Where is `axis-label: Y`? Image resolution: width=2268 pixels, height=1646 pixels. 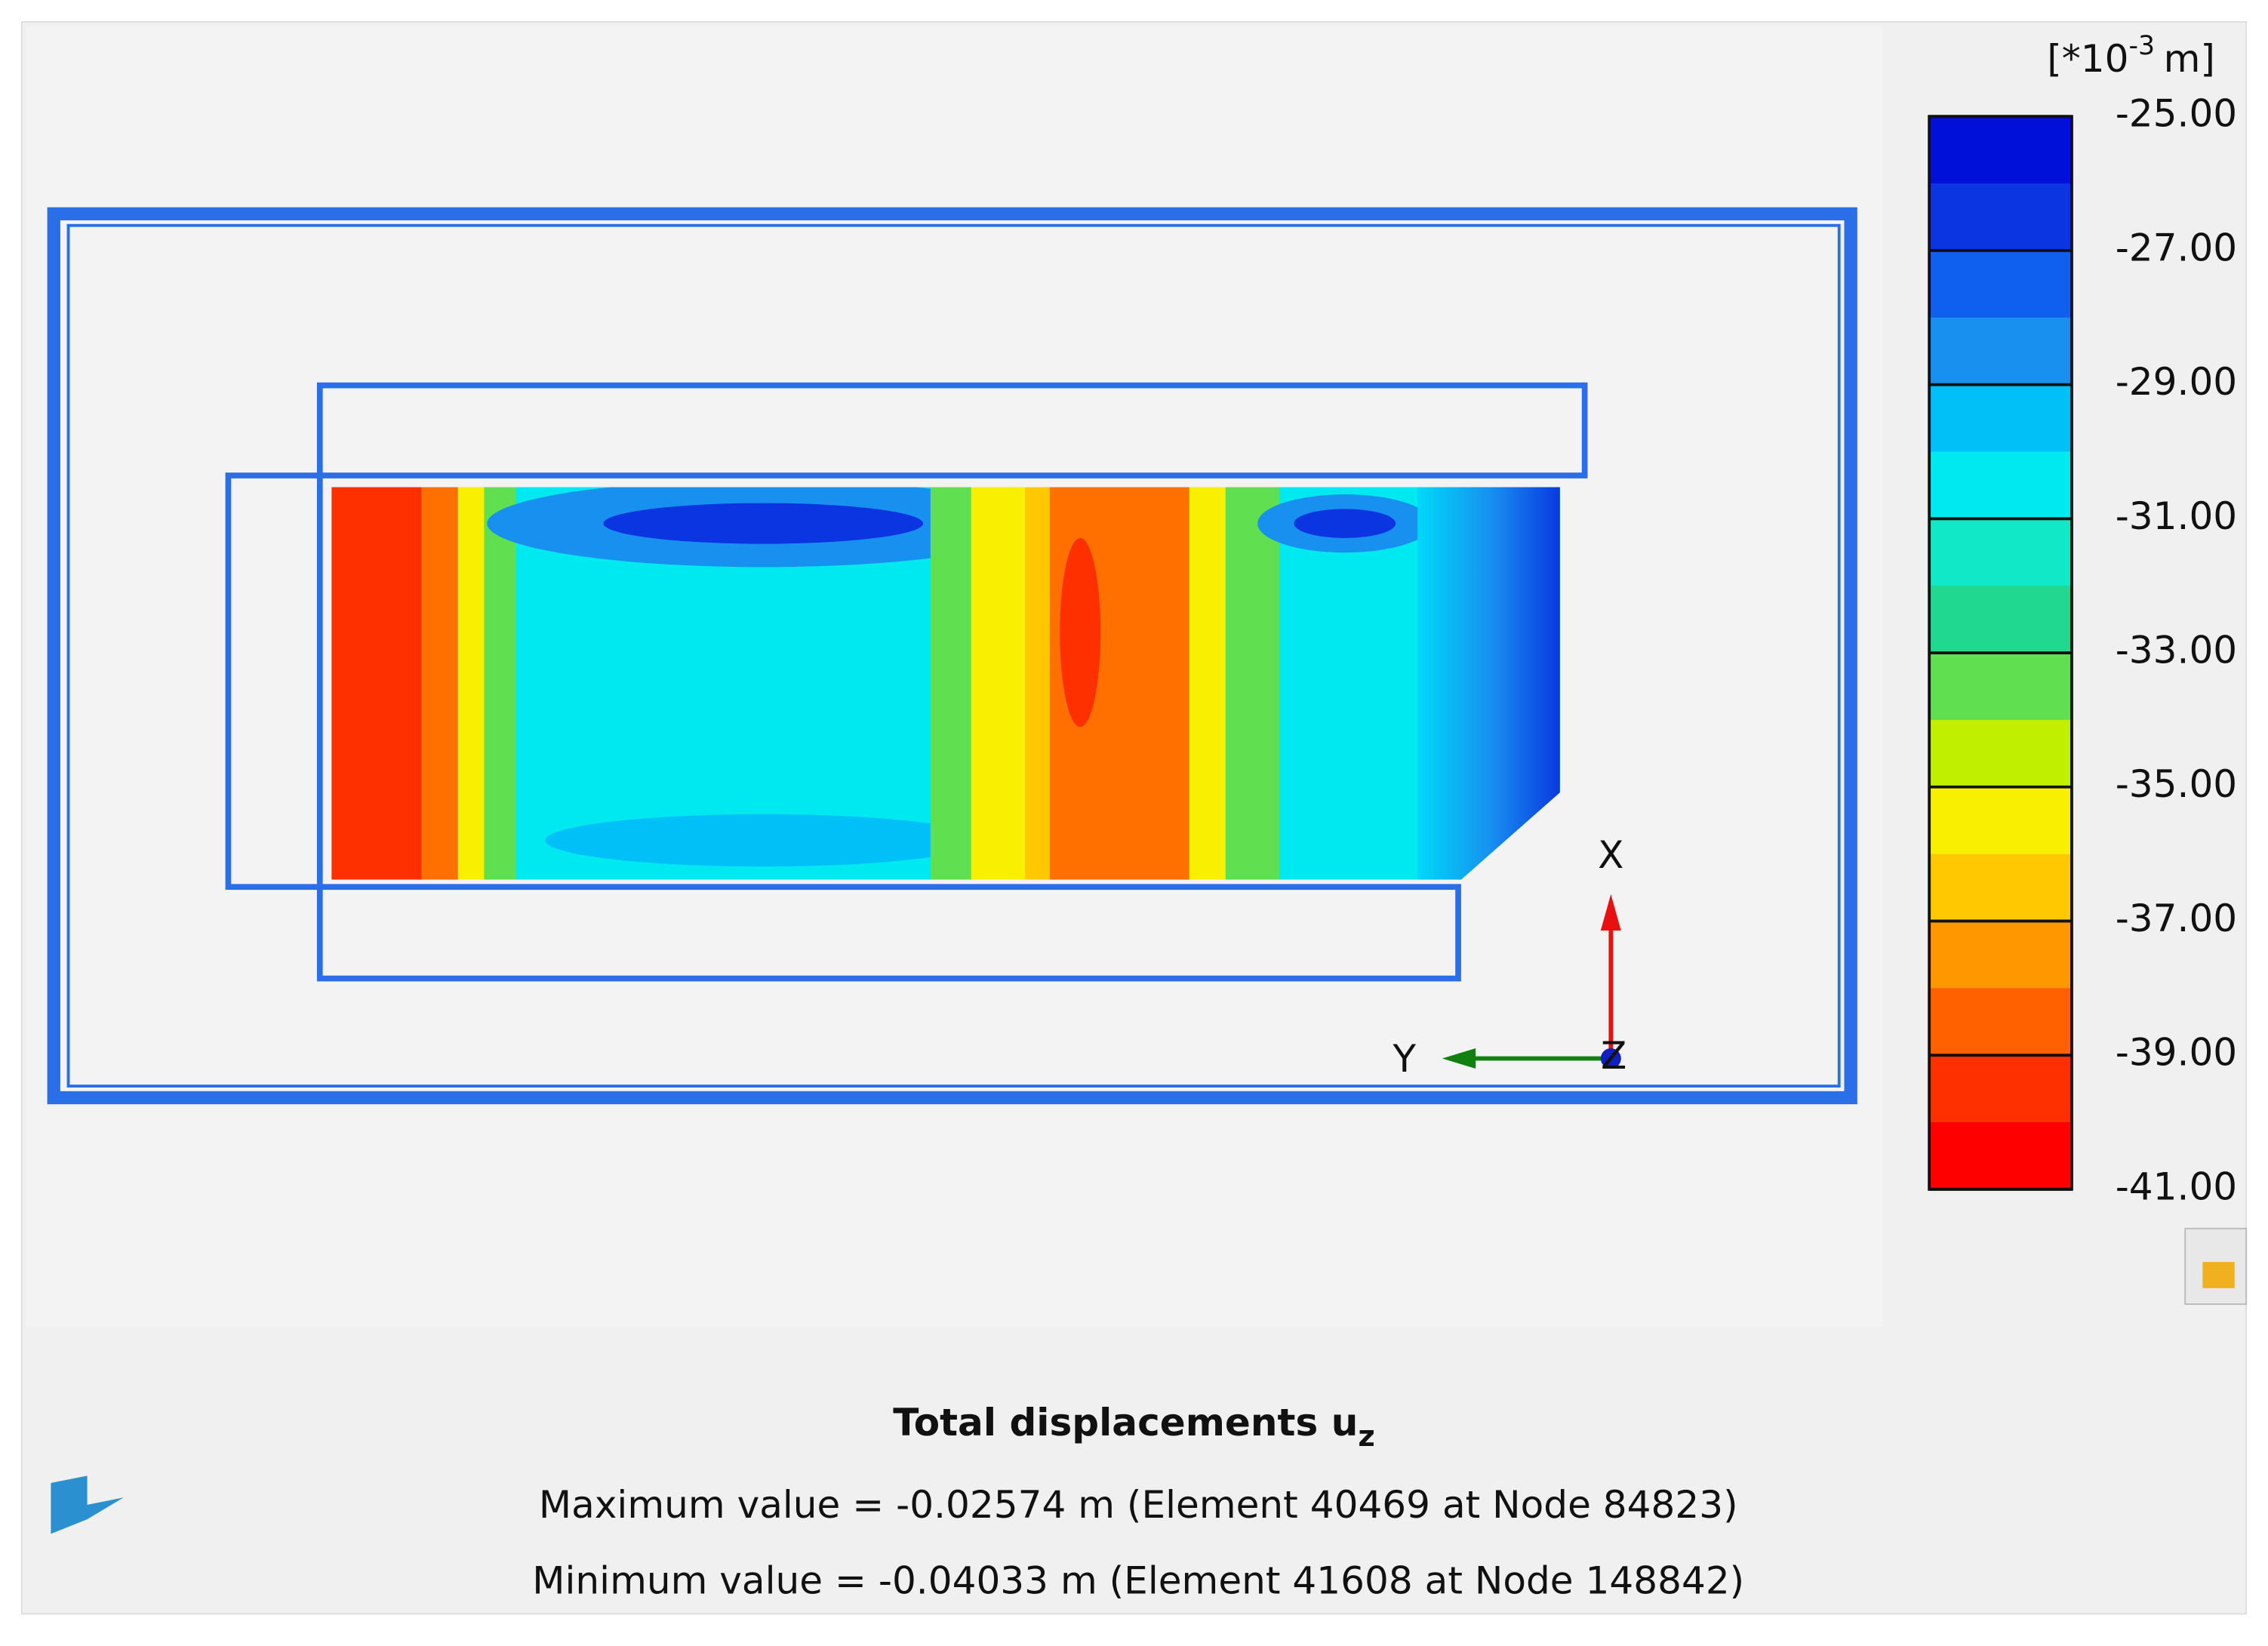 axis-label: Y is located at coordinates (1404, 1059).